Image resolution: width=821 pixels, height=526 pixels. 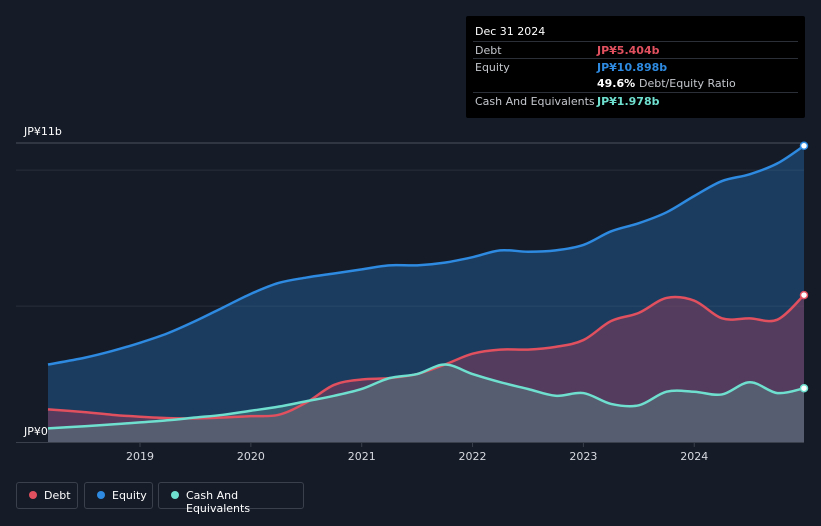 What do you see at coordinates (36, 431) in the screenshot?
I see `y-tick-zero: JP¥0` at bounding box center [36, 431].